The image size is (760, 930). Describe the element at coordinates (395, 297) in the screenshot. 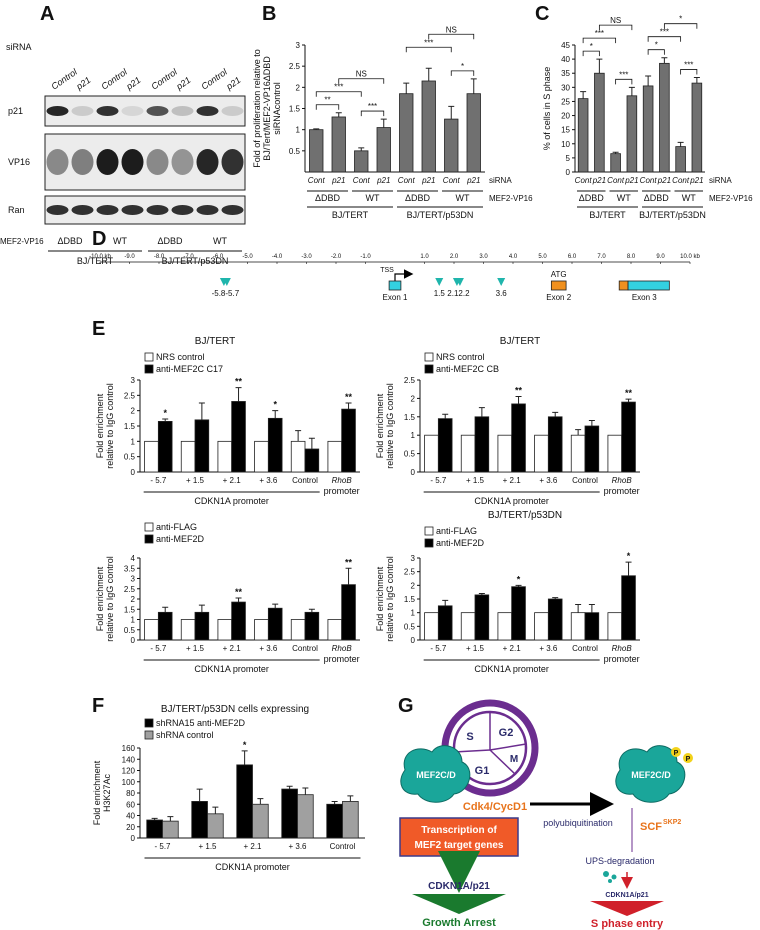

I see `exon-label: Exon 1` at that location.